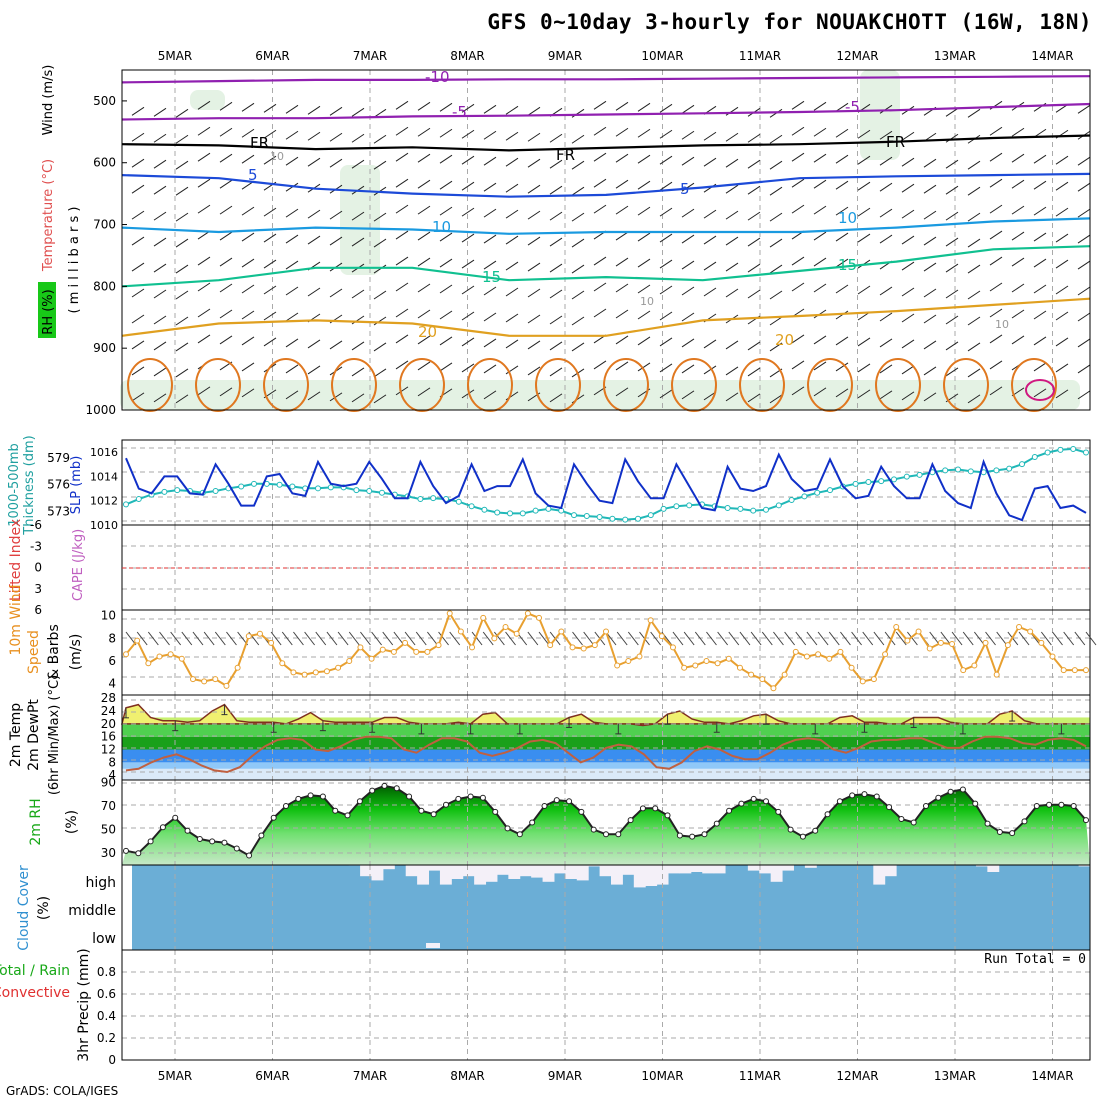 The width and height of the screenshot is (1100, 1100). What do you see at coordinates (857, 1076) in the screenshot?
I see `x-tick-label-bottom: 12MAR` at bounding box center [857, 1076].